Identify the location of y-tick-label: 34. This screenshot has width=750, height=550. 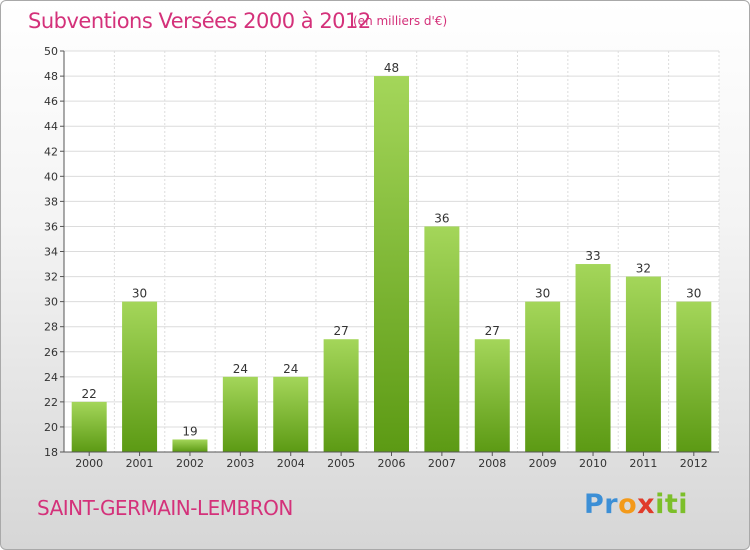
(51, 252).